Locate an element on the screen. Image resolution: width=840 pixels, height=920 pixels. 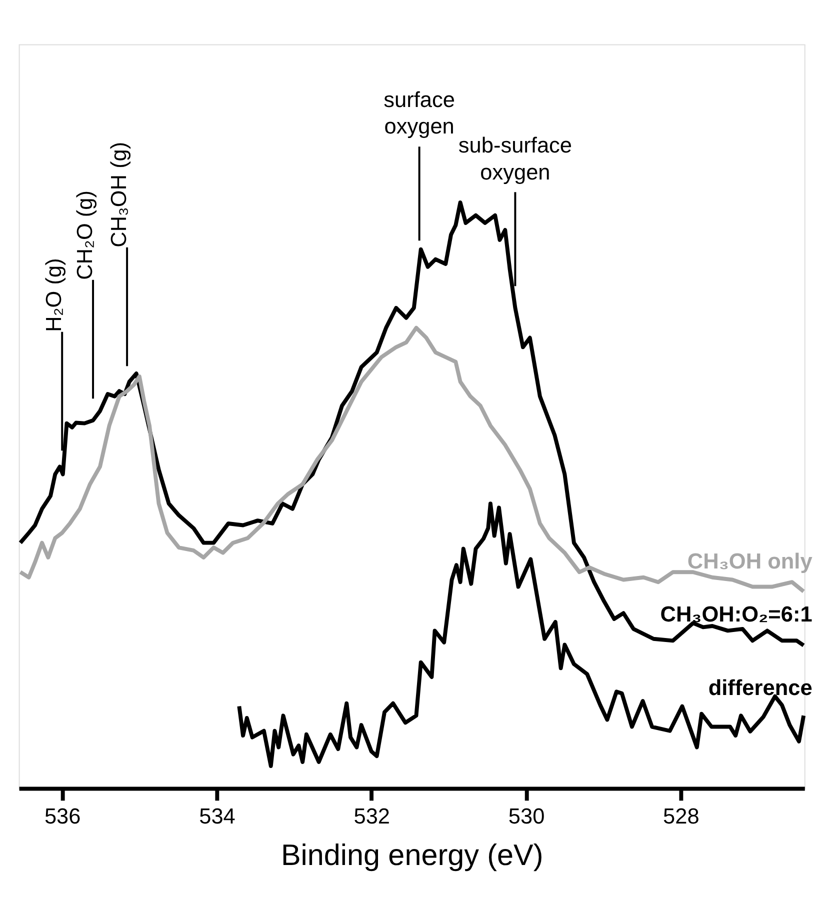
series-label: CH₃OH:O₂=6:1 is located at coordinates (736, 614).